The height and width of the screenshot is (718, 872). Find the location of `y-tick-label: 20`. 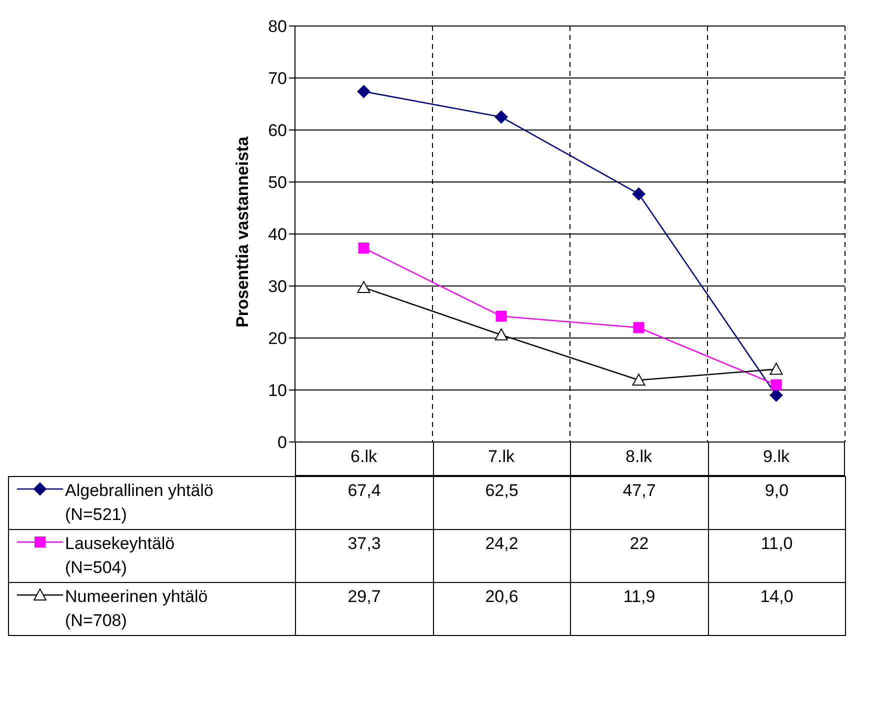

y-tick-label: 20 is located at coordinates (277, 338).